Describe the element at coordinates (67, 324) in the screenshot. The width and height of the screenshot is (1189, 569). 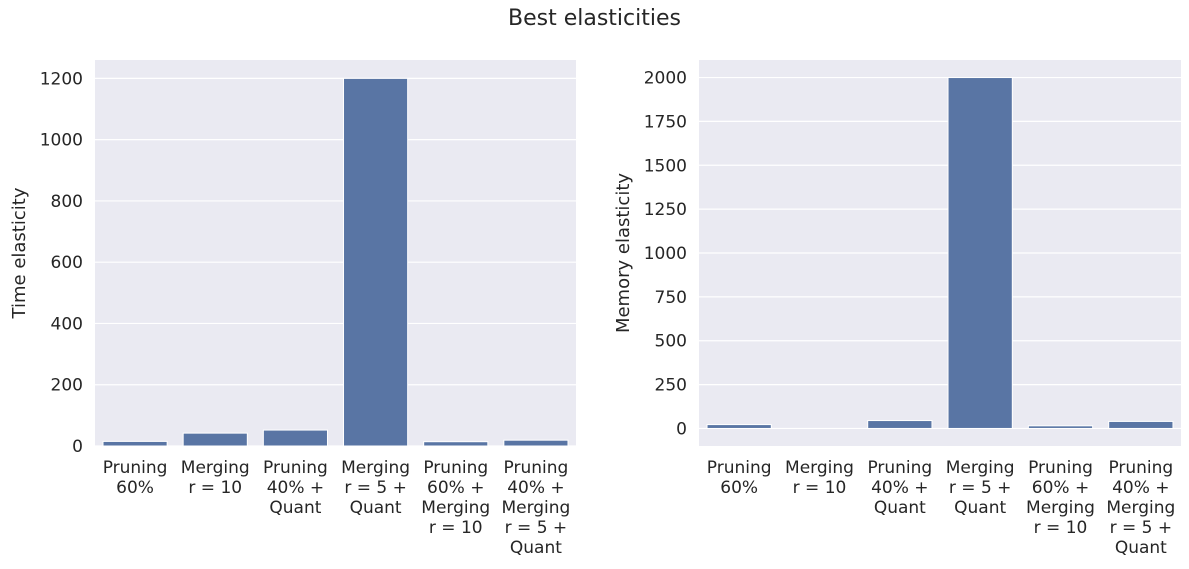
I see `y-tick-label: 400` at that location.